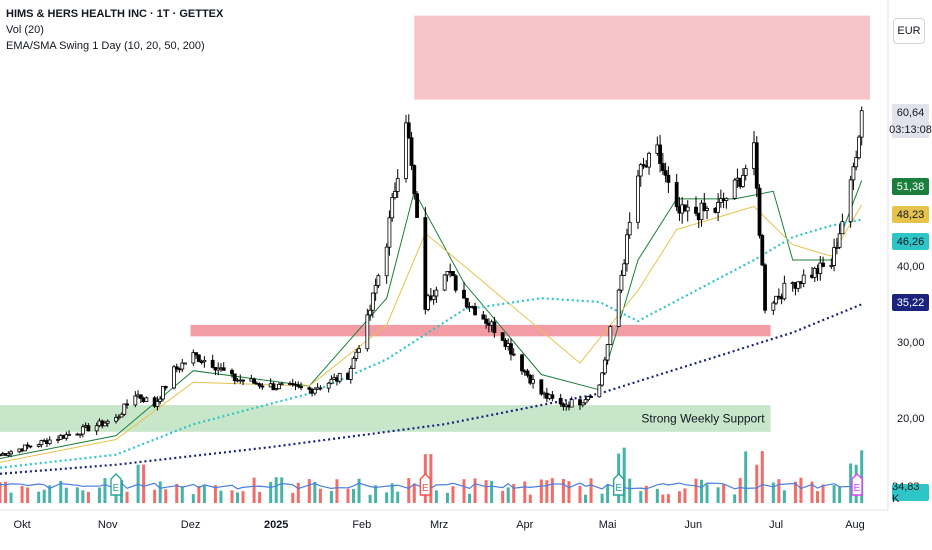 This screenshot has width=932, height=550. Describe the element at coordinates (776, 525) in the screenshot. I see `time-tick-label: Jul` at that location.